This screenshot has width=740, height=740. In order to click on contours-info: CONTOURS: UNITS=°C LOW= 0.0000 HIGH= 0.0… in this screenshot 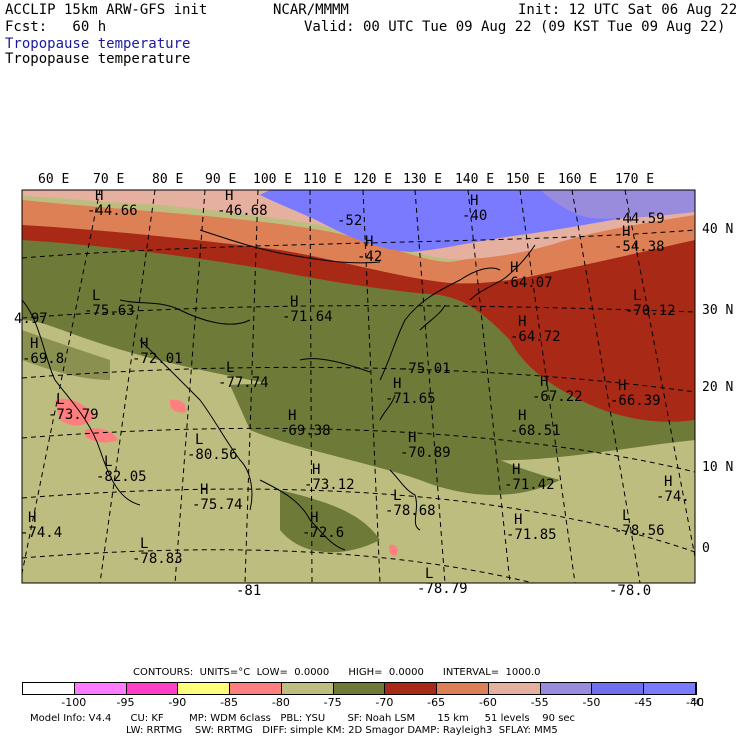, I will do `click(337, 672)`.